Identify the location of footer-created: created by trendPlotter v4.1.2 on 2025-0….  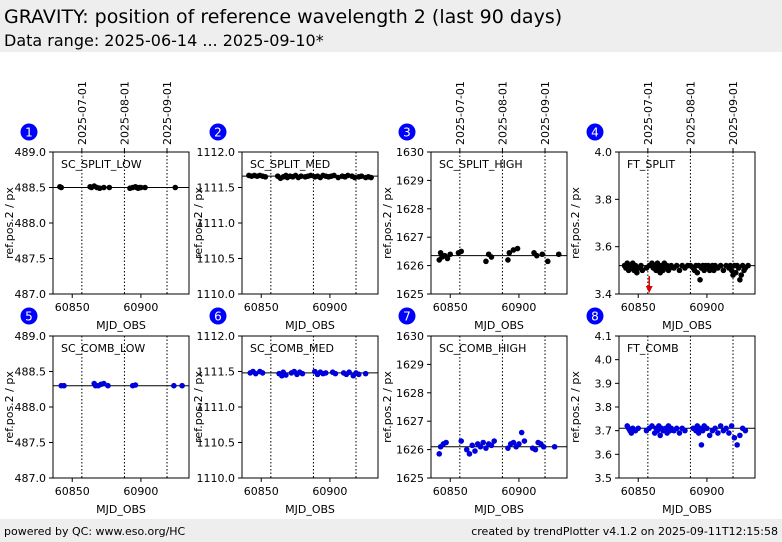
(624, 531).